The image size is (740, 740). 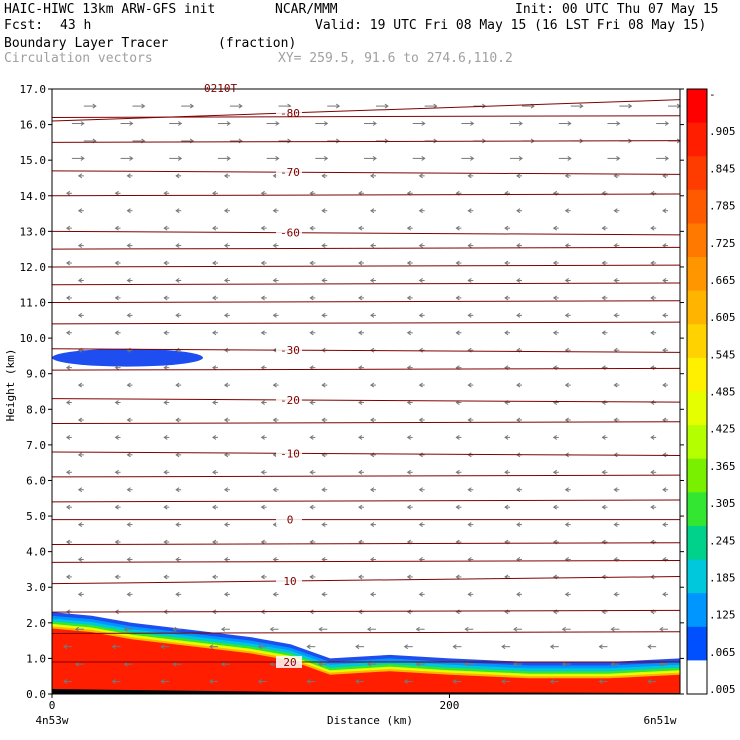 What do you see at coordinates (617, 9) in the screenshot?
I see `init-time: Init: 00 UTC Thu 07 May 15` at bounding box center [617, 9].